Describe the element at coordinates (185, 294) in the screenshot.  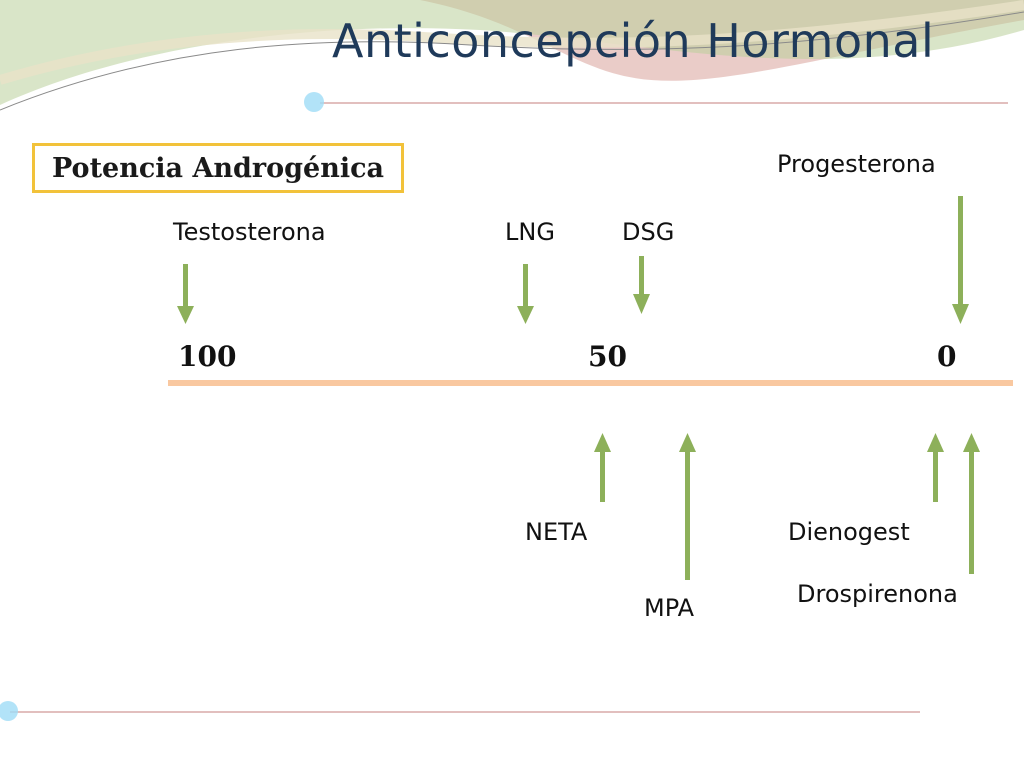
I see `arrow-testosterona` at that location.